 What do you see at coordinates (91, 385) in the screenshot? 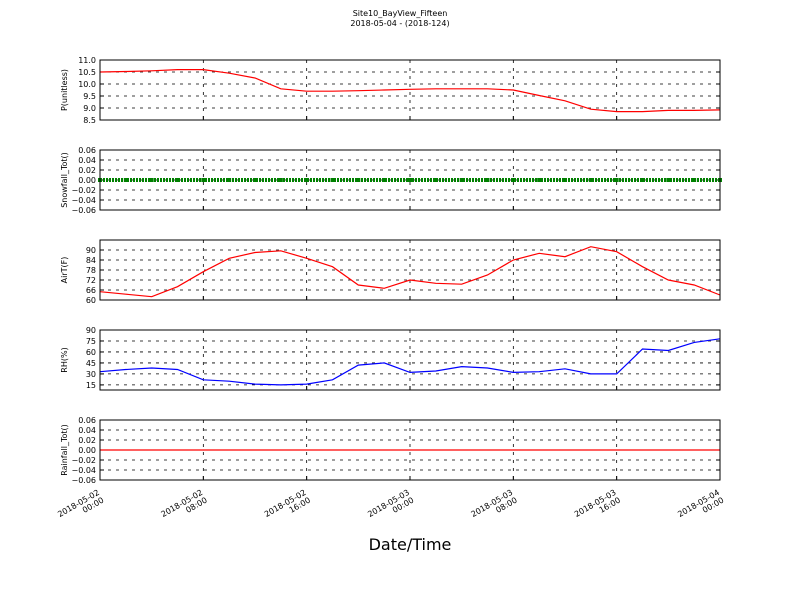
I see `y-tick-label: 15` at bounding box center [91, 385].